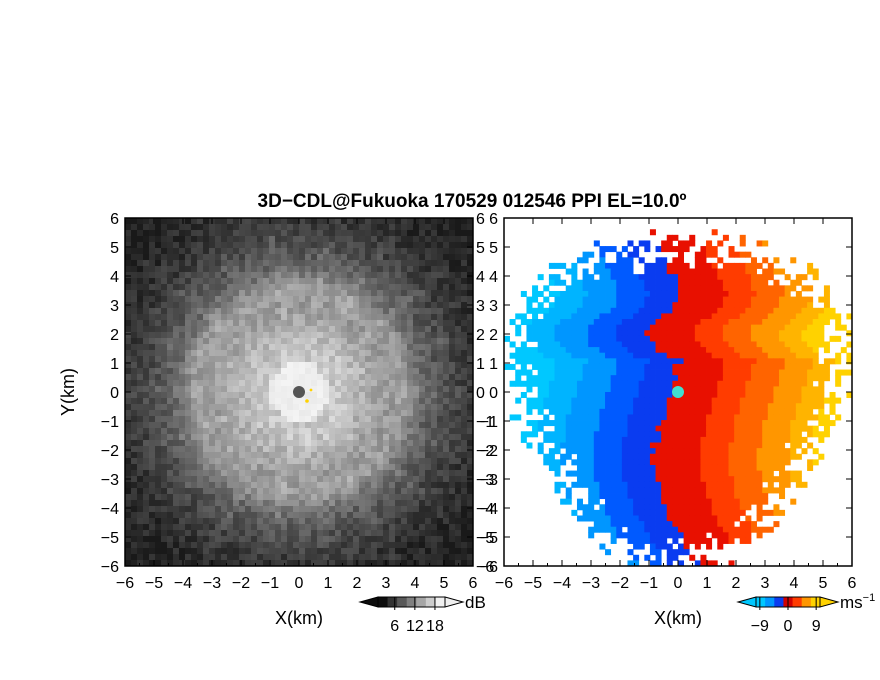  What do you see at coordinates (485, 538) in the screenshot?
I see `y-tick-label-right: −5` at bounding box center [485, 538].